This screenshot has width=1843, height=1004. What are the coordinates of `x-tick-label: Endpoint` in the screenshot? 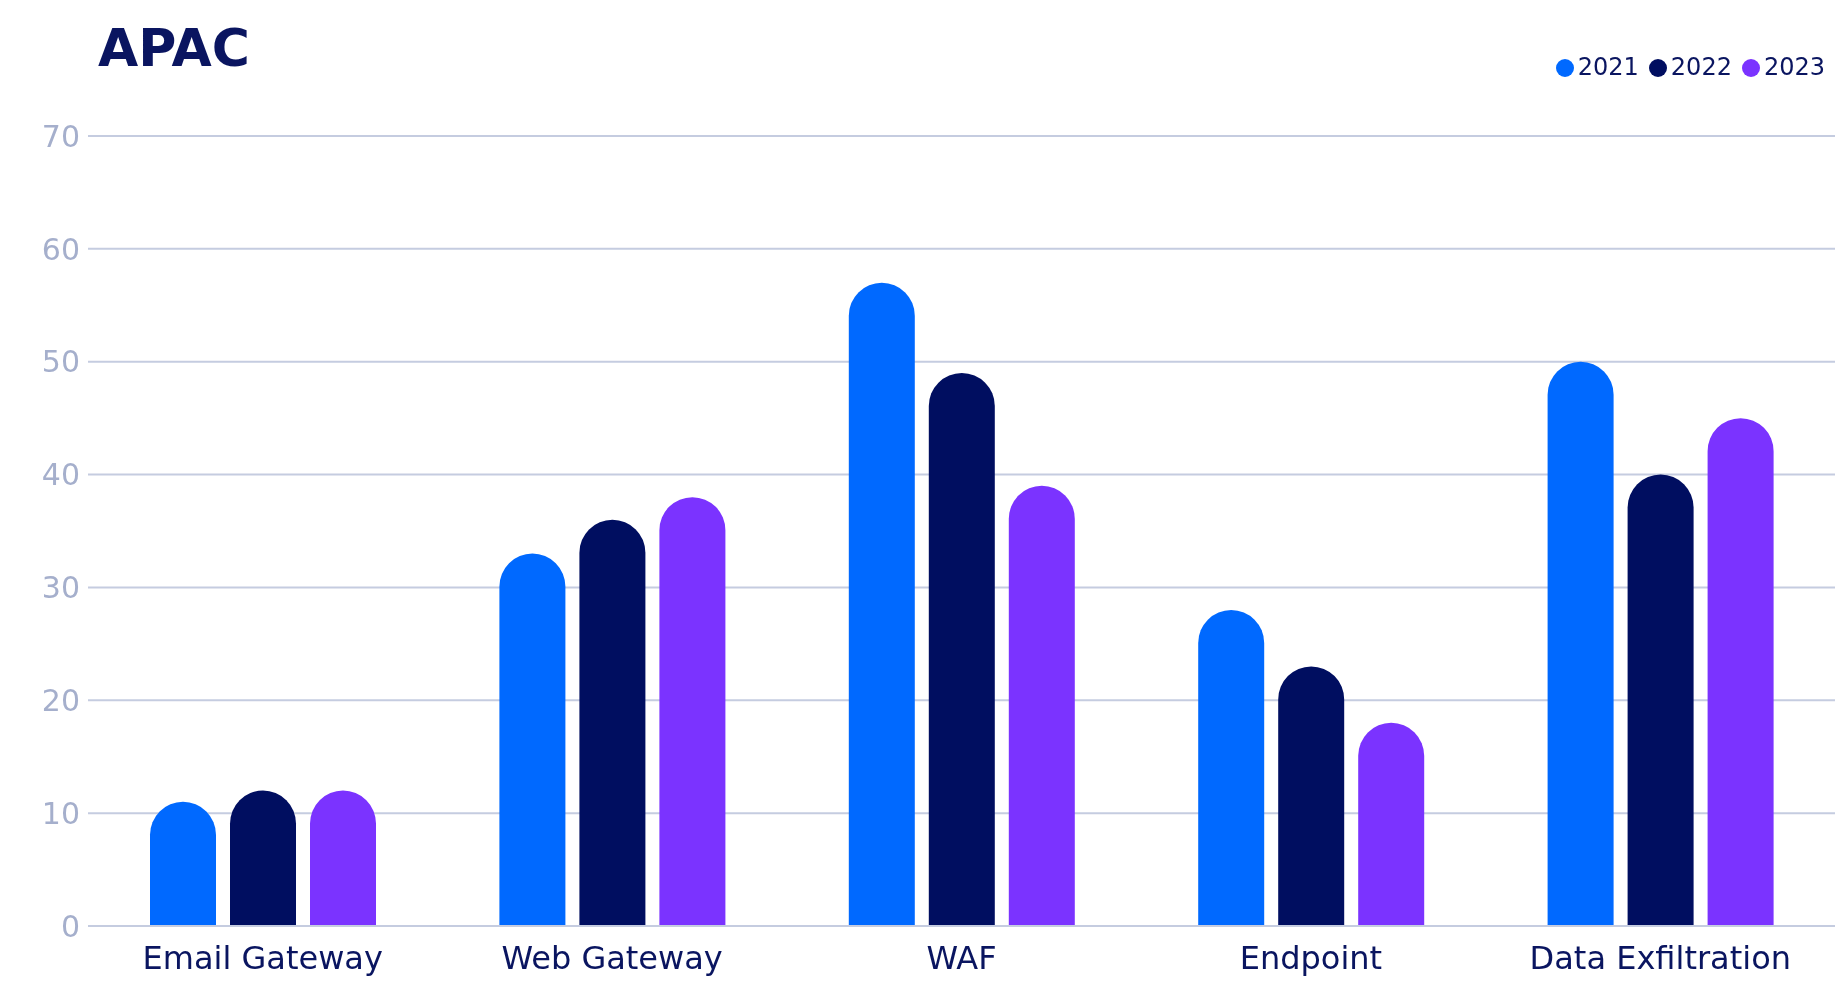 It's located at (1311, 957).